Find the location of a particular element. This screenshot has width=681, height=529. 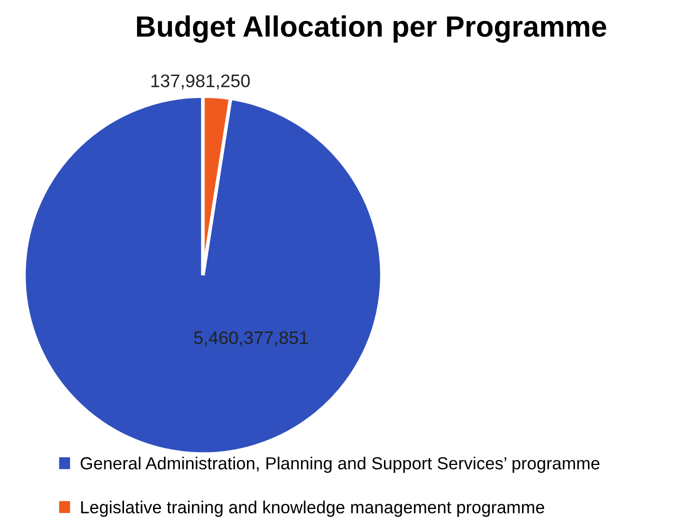

data-label: 137,981,250 is located at coordinates (200, 82).